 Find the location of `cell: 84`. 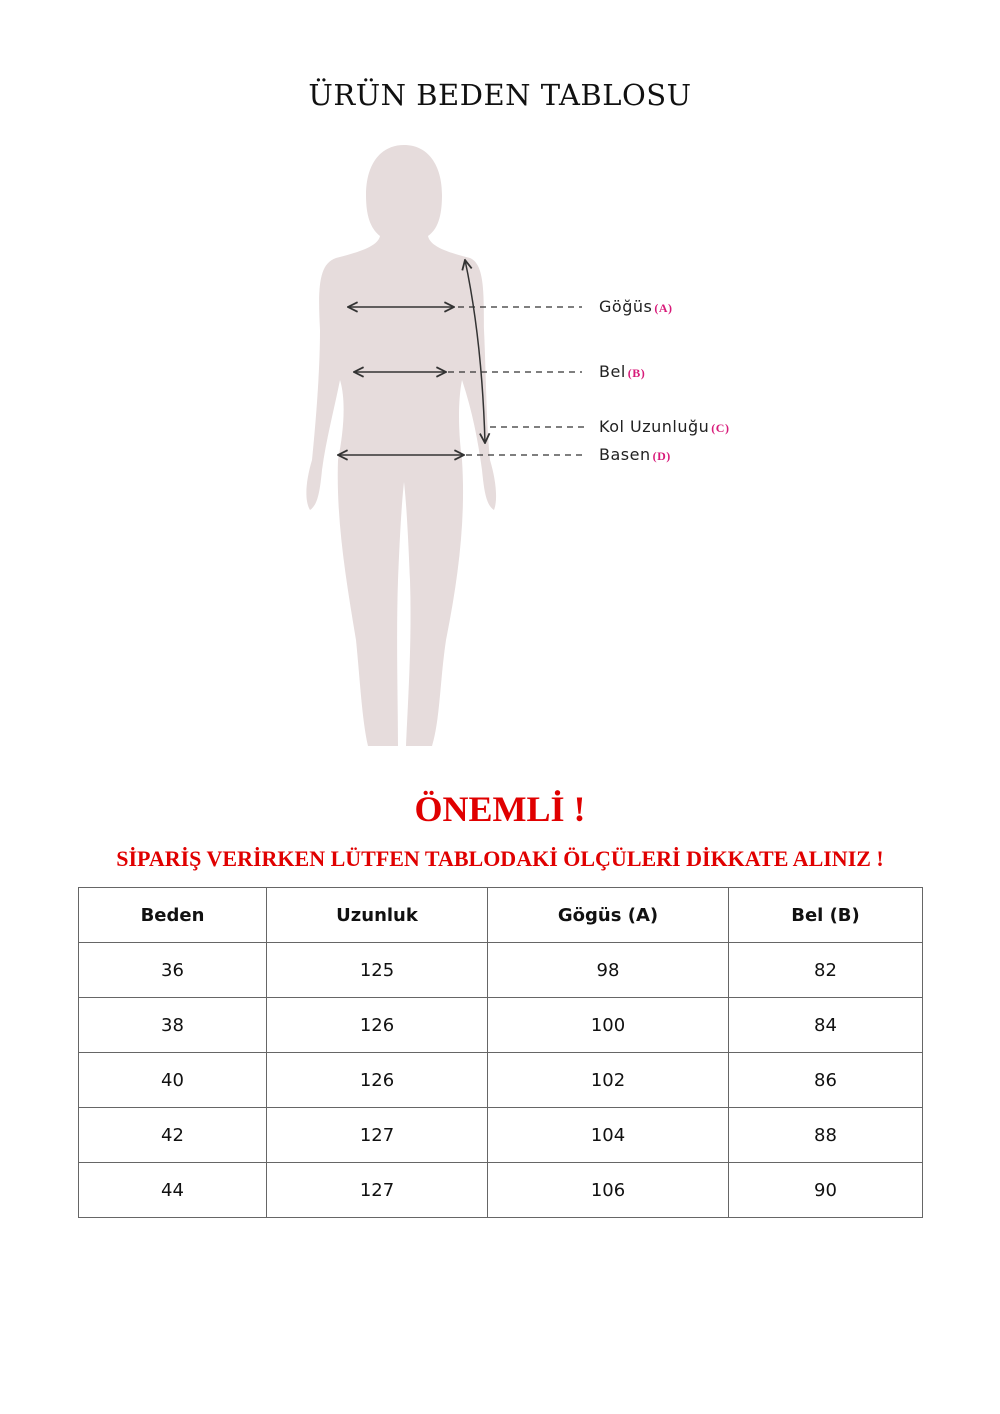

cell: 84 is located at coordinates (825, 1025).